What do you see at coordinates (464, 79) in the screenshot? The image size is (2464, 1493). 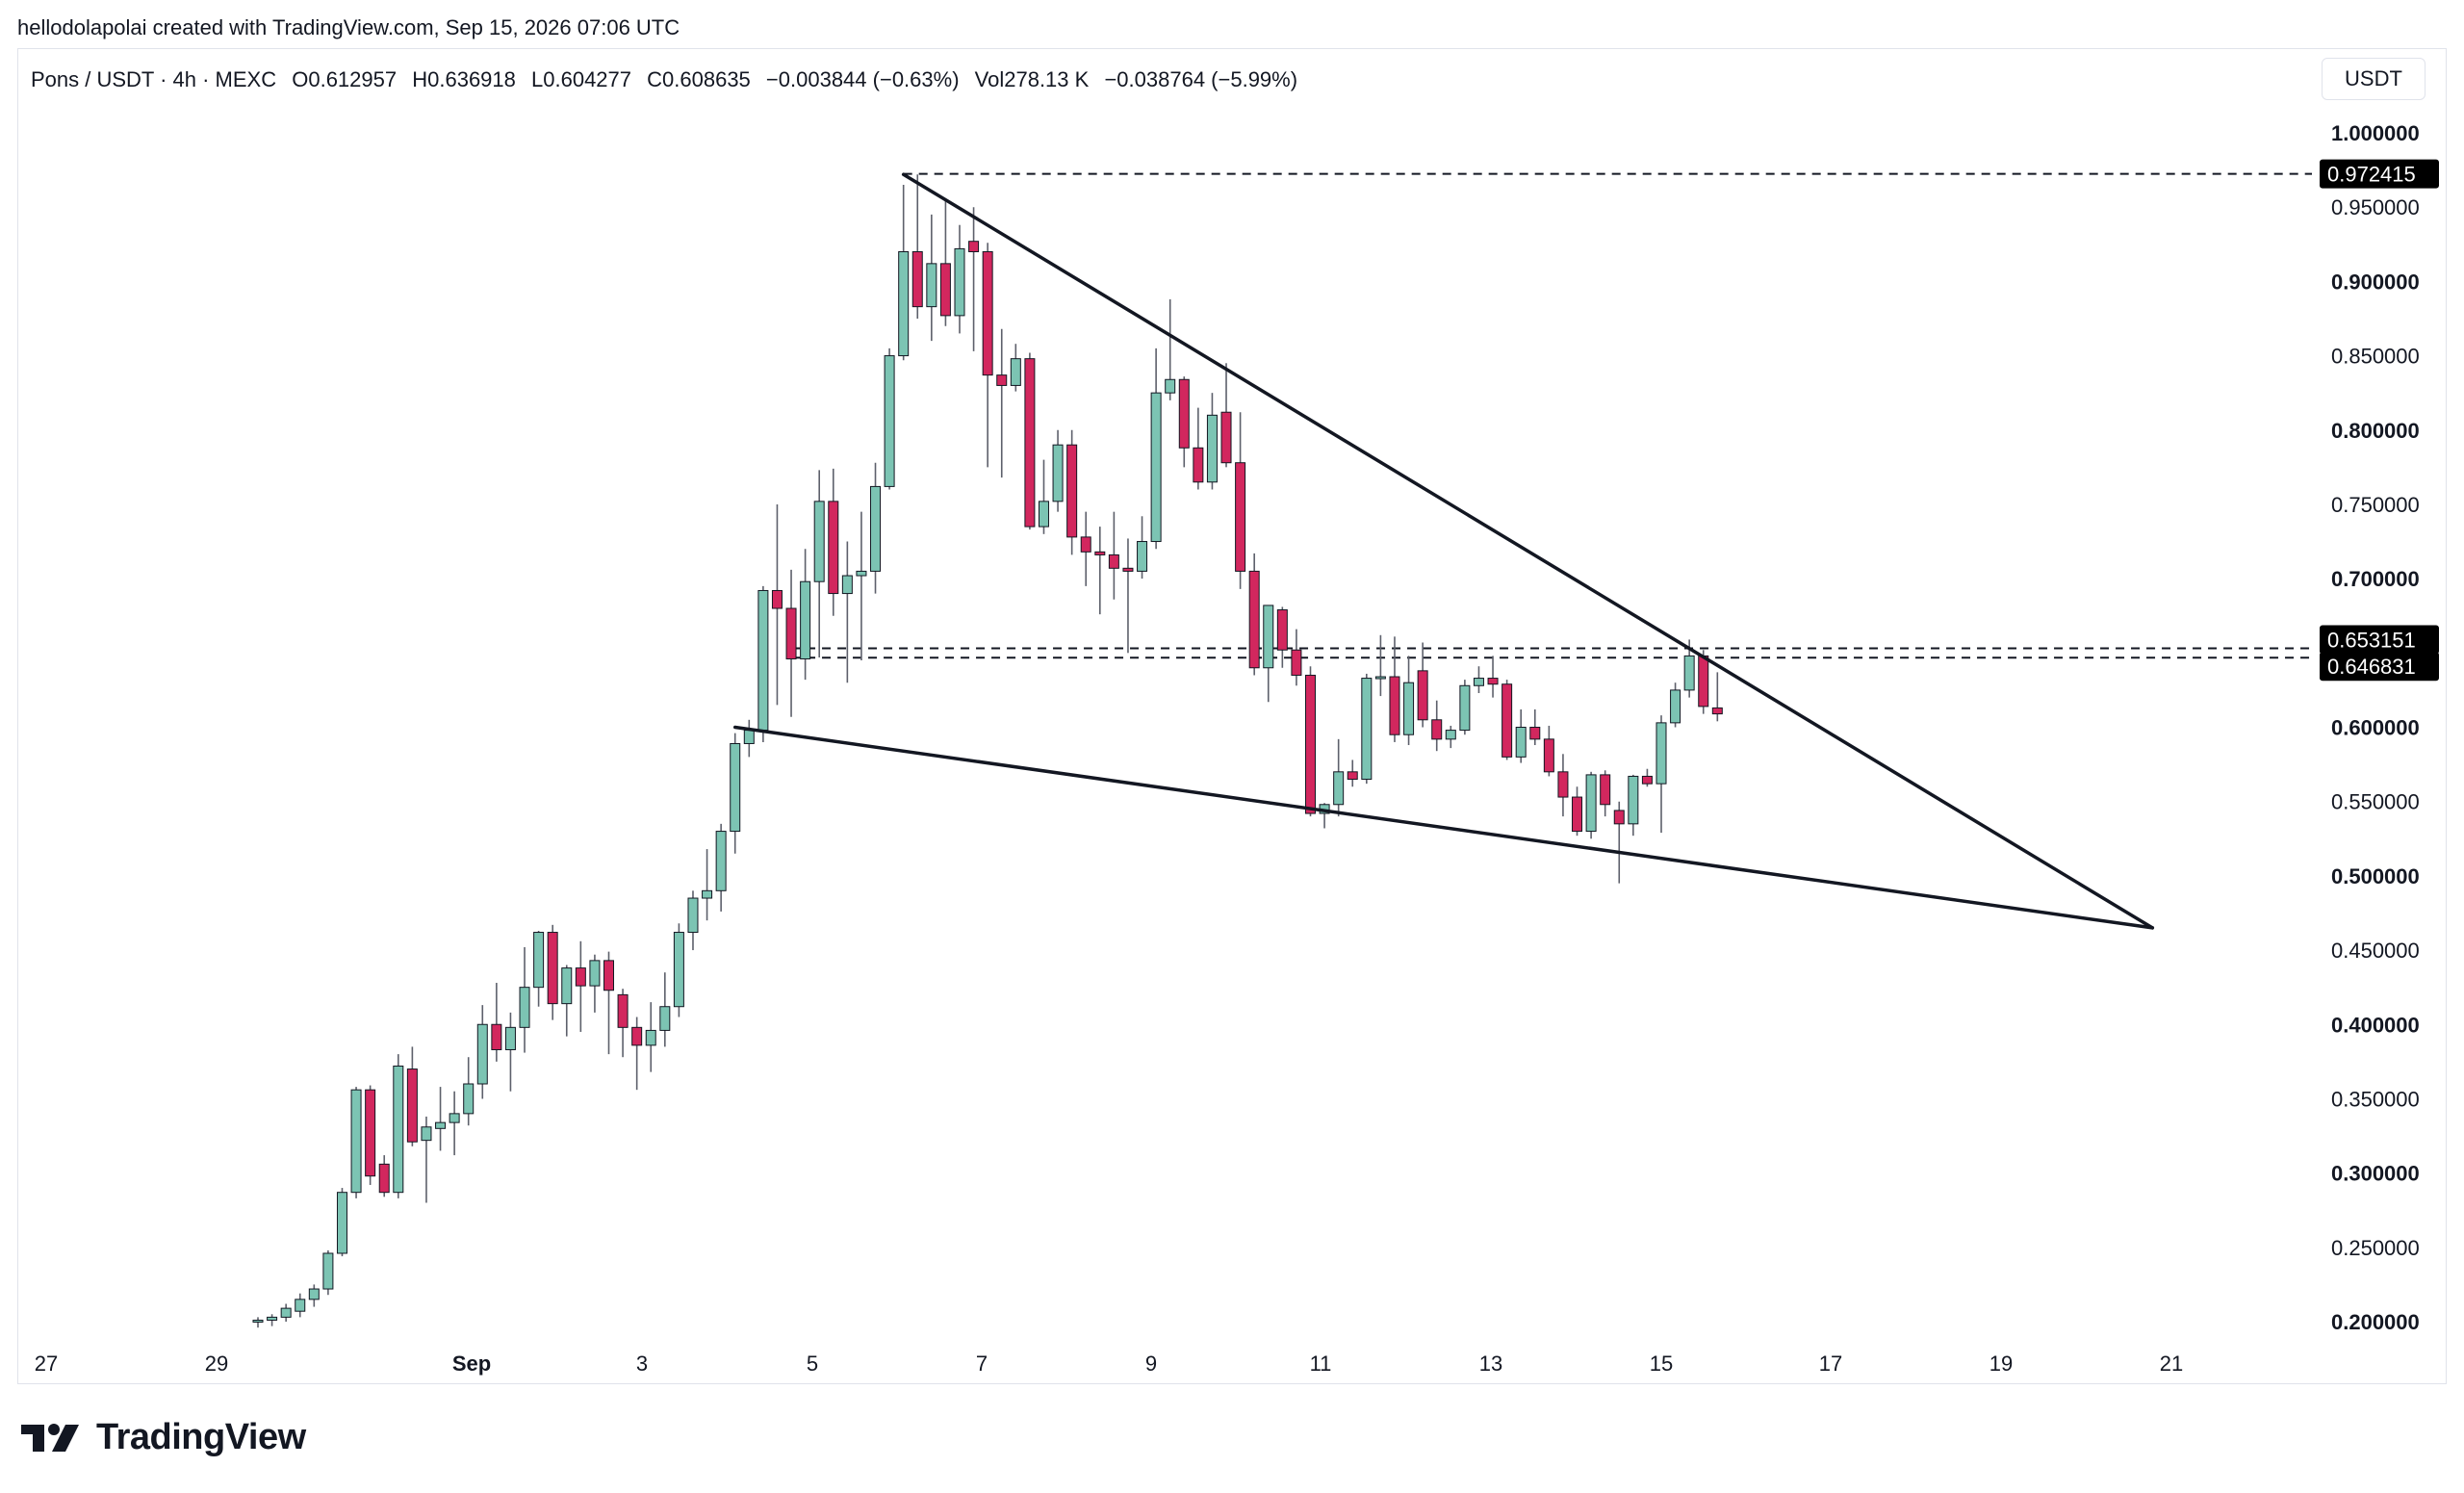 I see `legend-high: H0.636918` at bounding box center [464, 79].